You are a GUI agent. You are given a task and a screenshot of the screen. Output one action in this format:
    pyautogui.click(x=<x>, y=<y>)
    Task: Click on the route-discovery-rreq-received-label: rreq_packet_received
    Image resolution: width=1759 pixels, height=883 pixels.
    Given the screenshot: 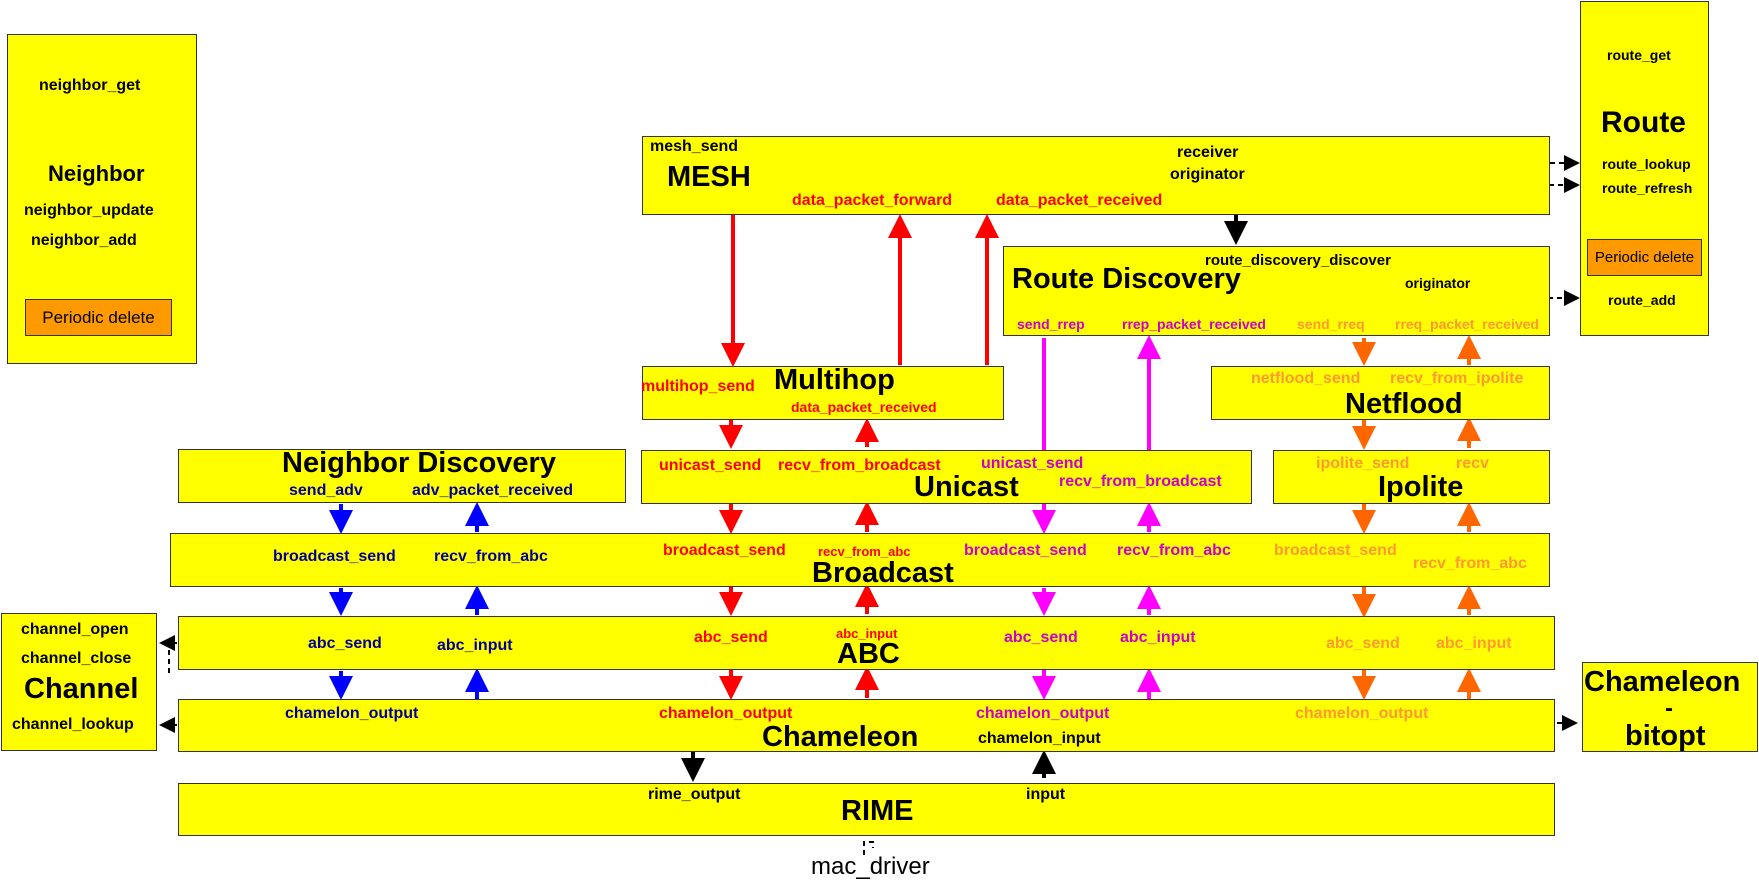 What is the action you would take?
    pyautogui.click(x=1467, y=324)
    